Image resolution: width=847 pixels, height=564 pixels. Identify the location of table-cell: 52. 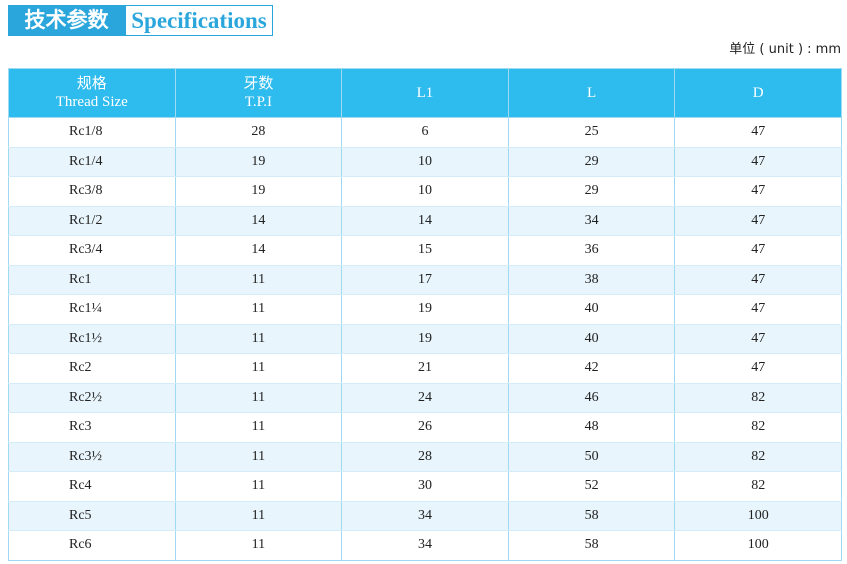
(591, 486).